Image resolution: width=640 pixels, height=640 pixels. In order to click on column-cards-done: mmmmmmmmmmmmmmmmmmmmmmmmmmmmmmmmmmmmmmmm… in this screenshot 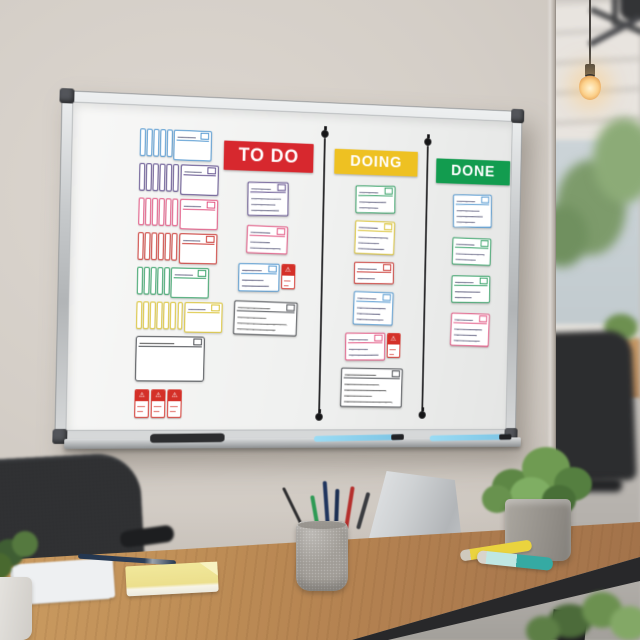, I will do `click(470, 270)`.